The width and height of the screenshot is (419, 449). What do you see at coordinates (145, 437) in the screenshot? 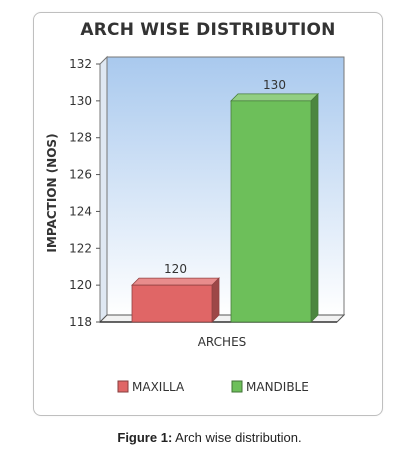
I see `figure-label: Figure 1:` at bounding box center [145, 437].